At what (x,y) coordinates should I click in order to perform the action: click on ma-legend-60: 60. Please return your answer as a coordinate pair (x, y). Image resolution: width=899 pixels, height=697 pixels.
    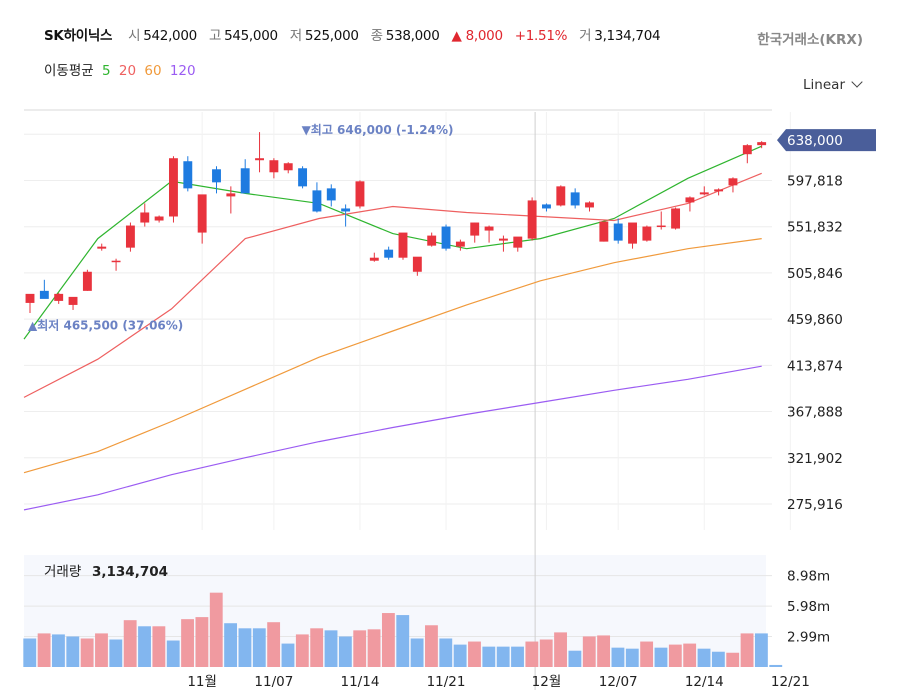
    Looking at the image, I should click on (153, 71).